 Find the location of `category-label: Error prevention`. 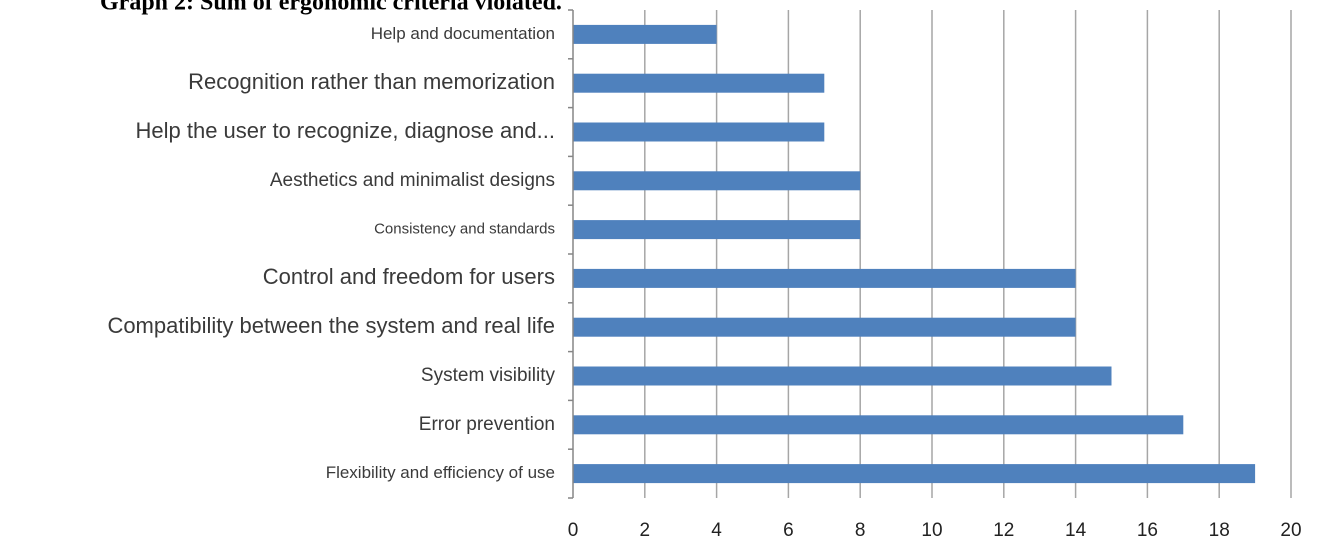

category-label: Error prevention is located at coordinates (487, 424).